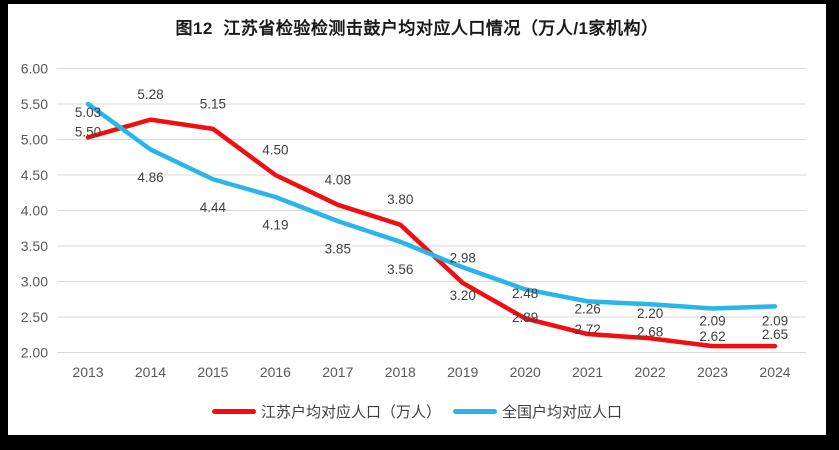 The height and width of the screenshot is (450, 839). I want to click on y-tick-label: 2.00, so click(34, 353).